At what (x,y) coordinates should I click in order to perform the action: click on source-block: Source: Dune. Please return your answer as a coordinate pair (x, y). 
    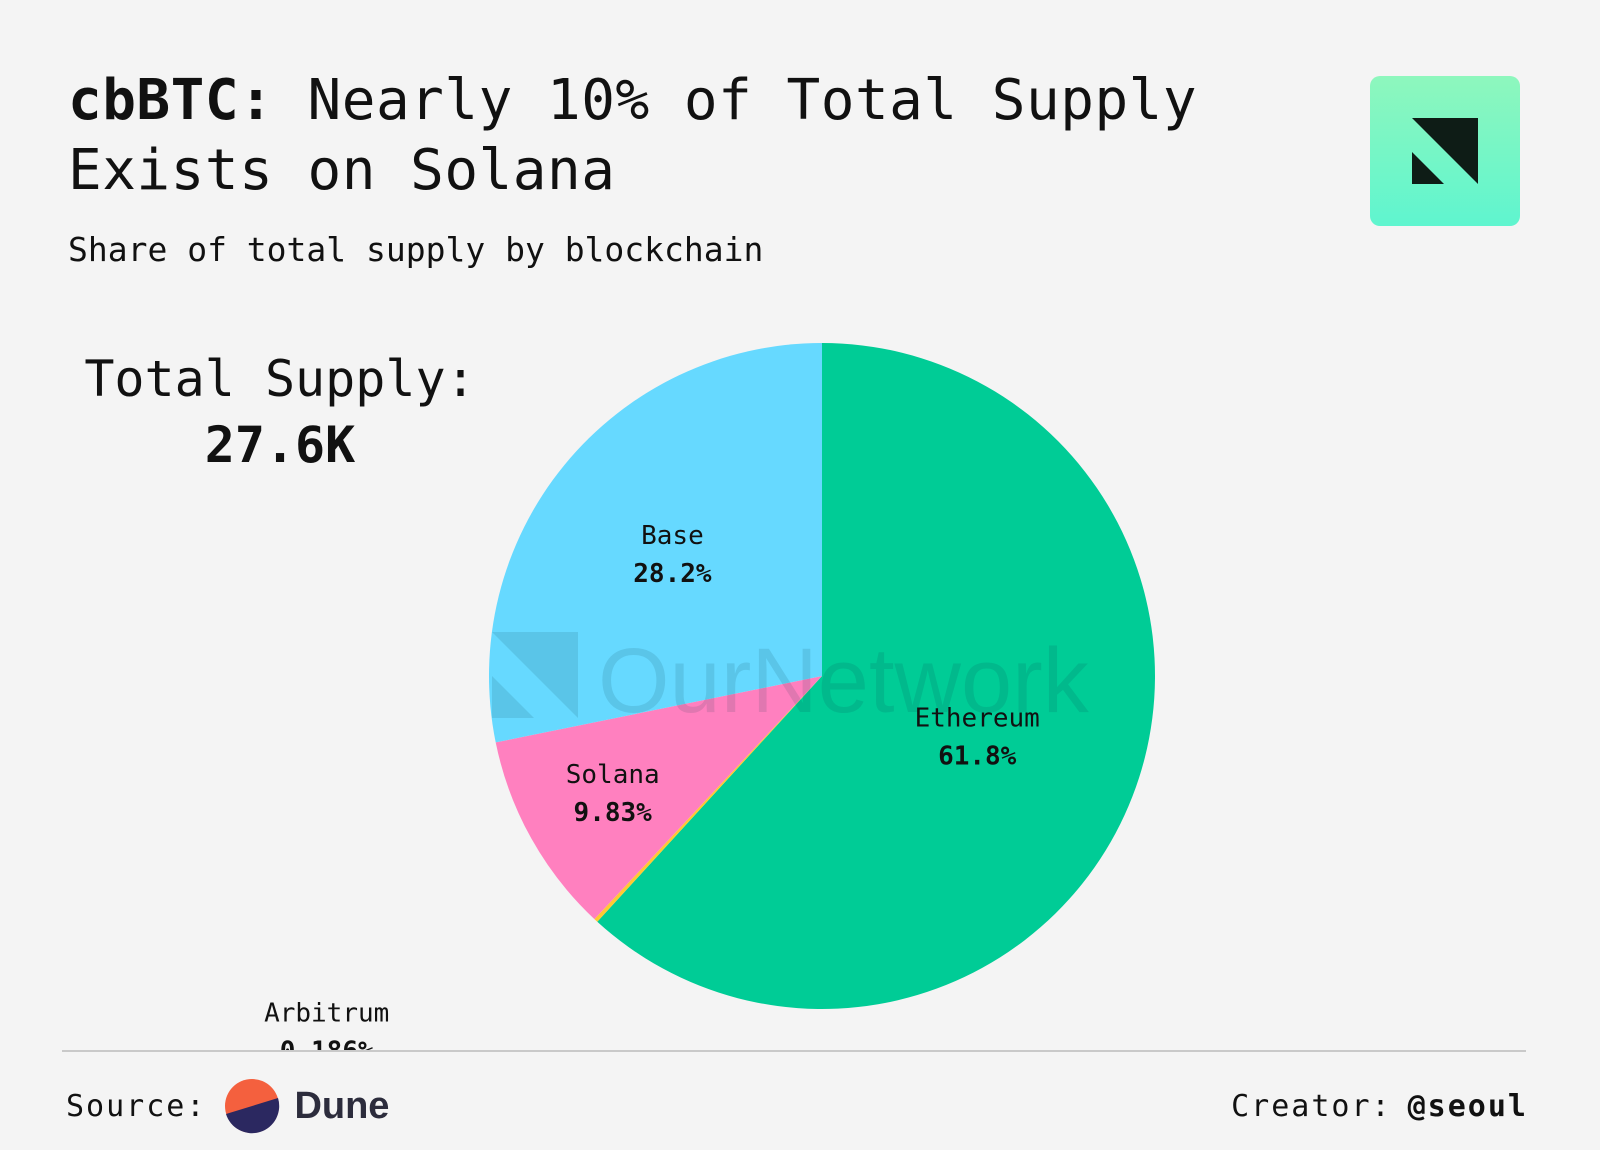
    Looking at the image, I should click on (227, 1106).